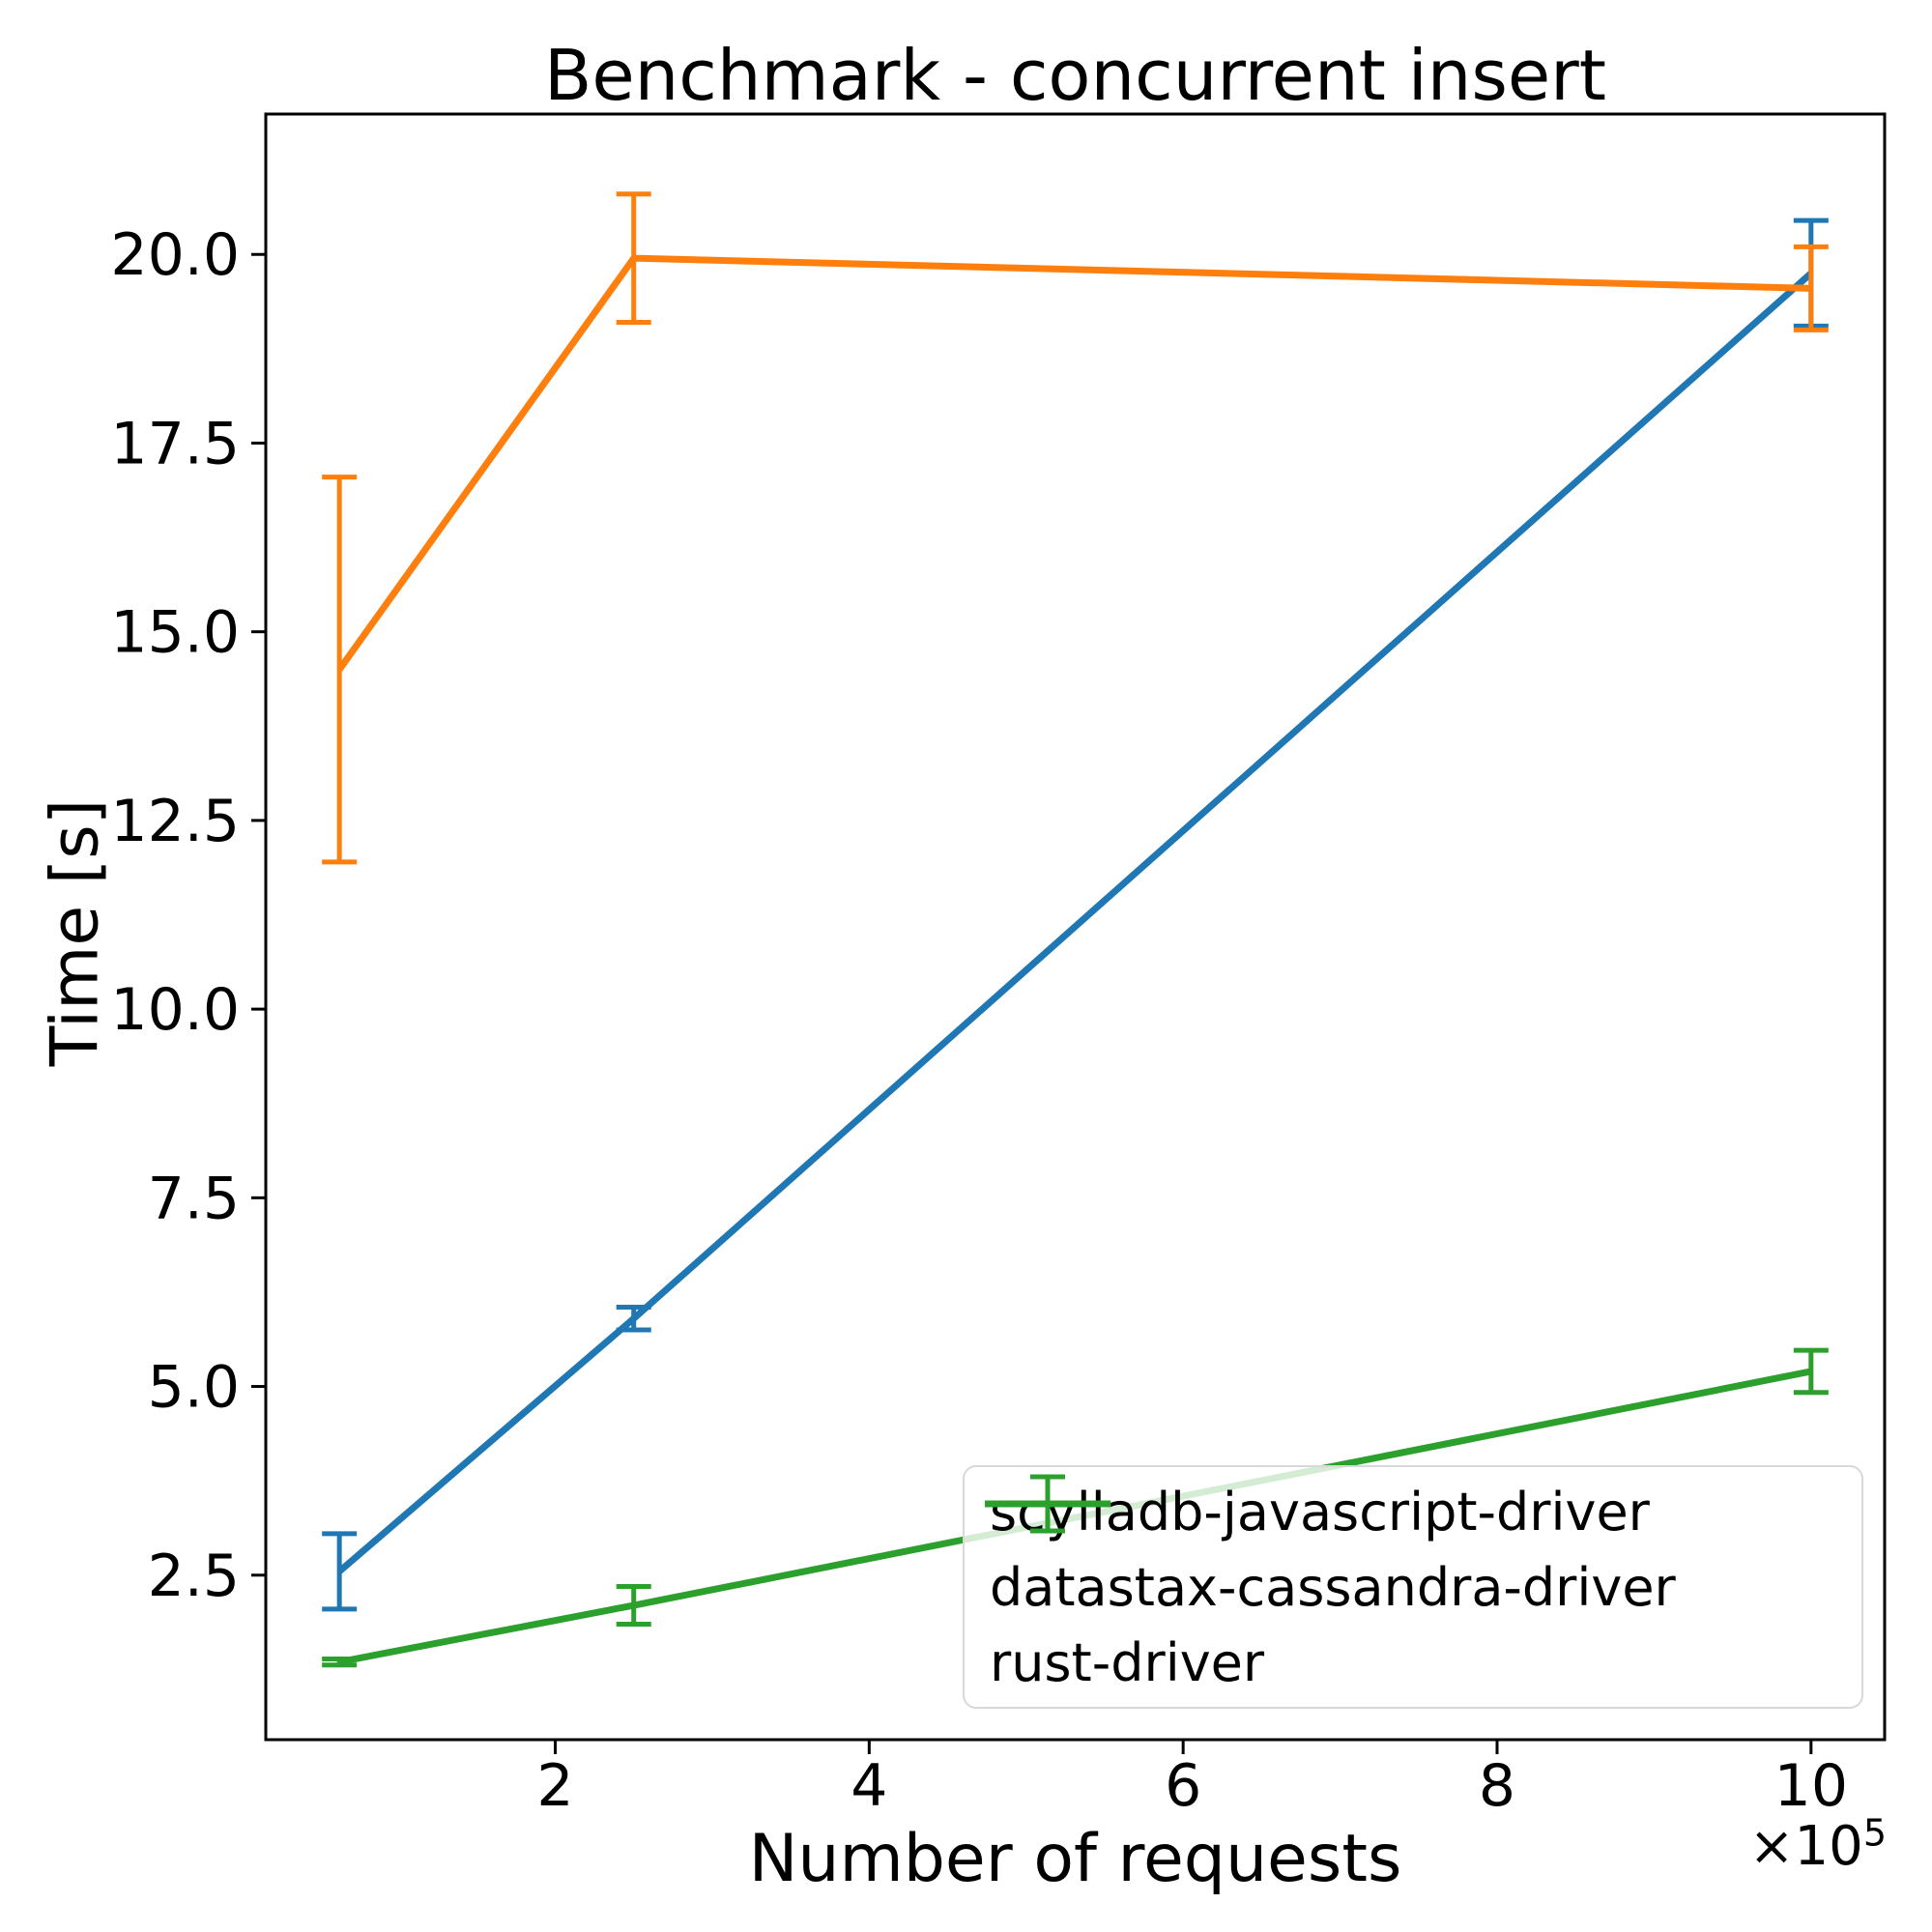 The width and height of the screenshot is (1932, 1932). What do you see at coordinates (1127, 1662) in the screenshot?
I see `legend-label: rust-driver` at bounding box center [1127, 1662].